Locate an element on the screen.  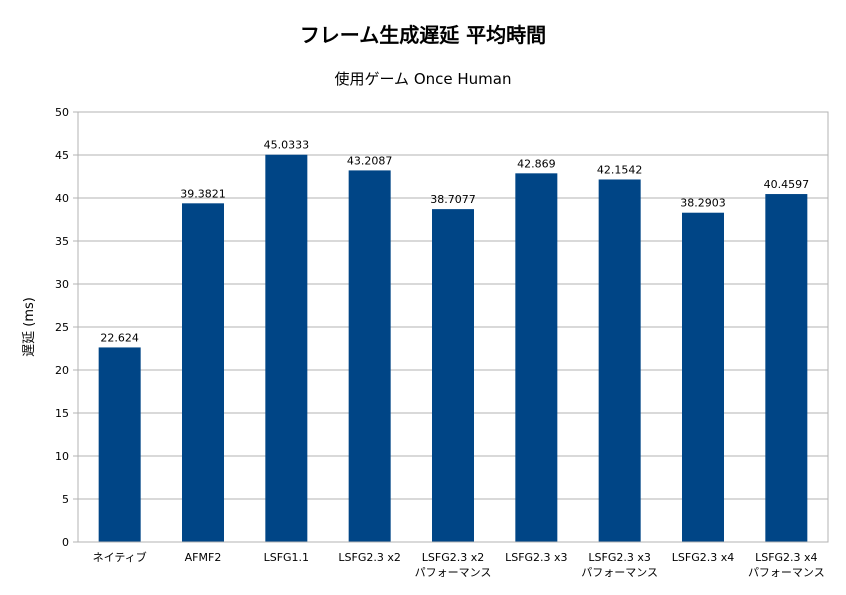
y-axis-ticks: 0 5 10 15 20 25 30 35 40 45 50 is located at coordinates (66, 327).